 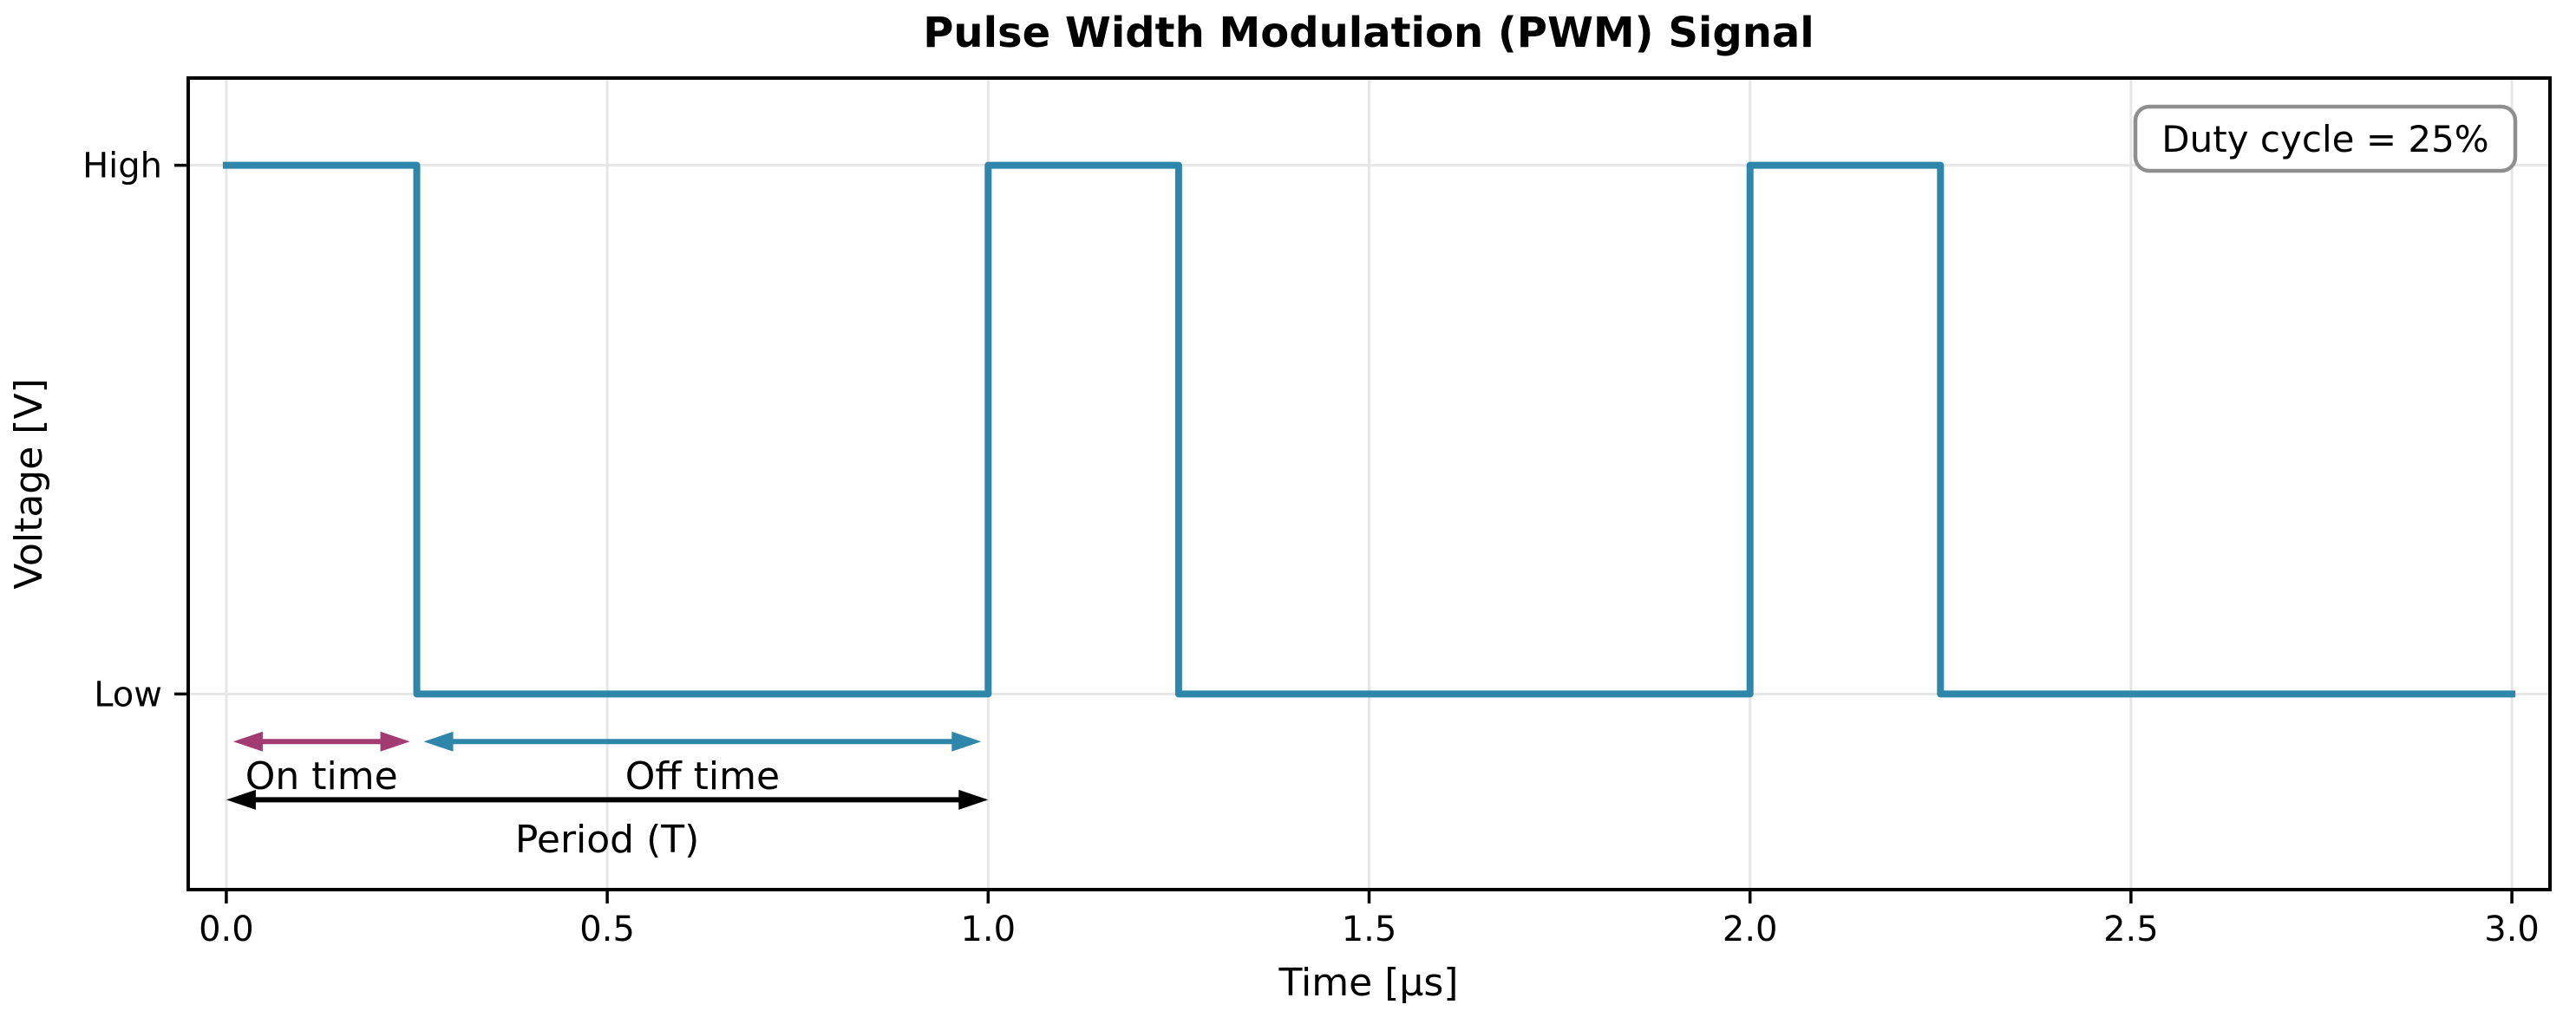 What do you see at coordinates (702, 776) in the screenshot?
I see `off-time-label: Off time` at bounding box center [702, 776].